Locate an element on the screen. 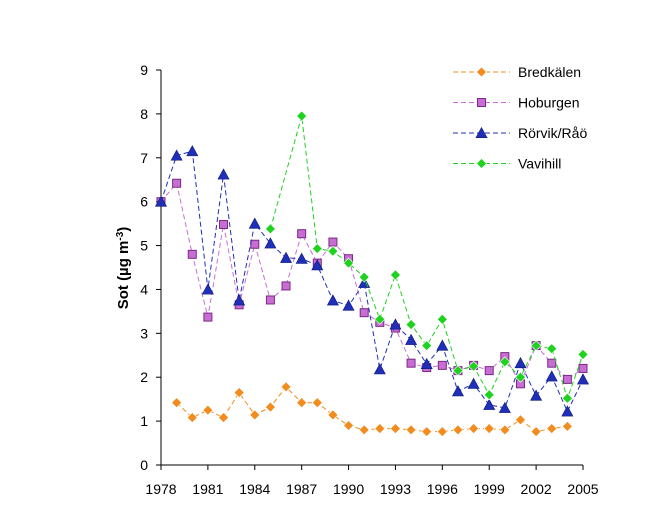 Image resolution: width=645 pixels, height=508 pixels. legend-marker is located at coordinates (481, 163).